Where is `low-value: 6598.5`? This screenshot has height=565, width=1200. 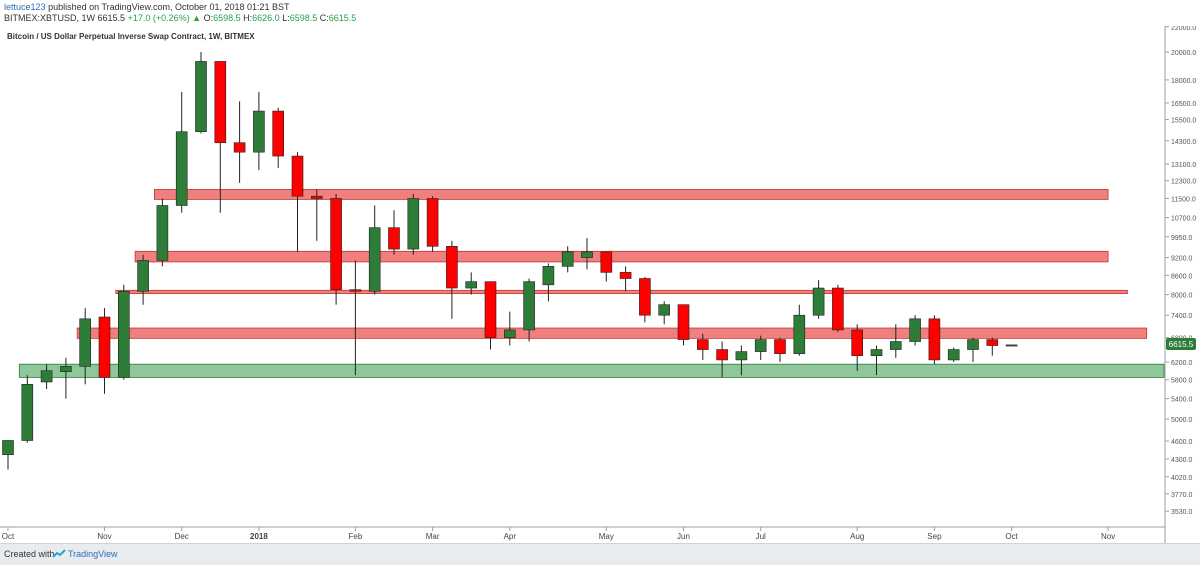 low-value: 6598.5 is located at coordinates (303, 18).